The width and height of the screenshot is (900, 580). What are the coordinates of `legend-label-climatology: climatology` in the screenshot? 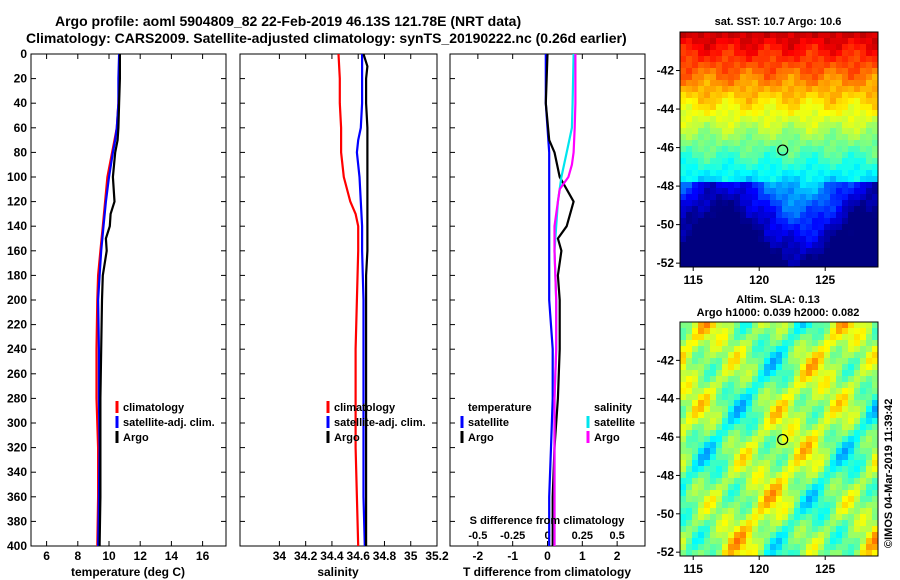 It's located at (365, 408).